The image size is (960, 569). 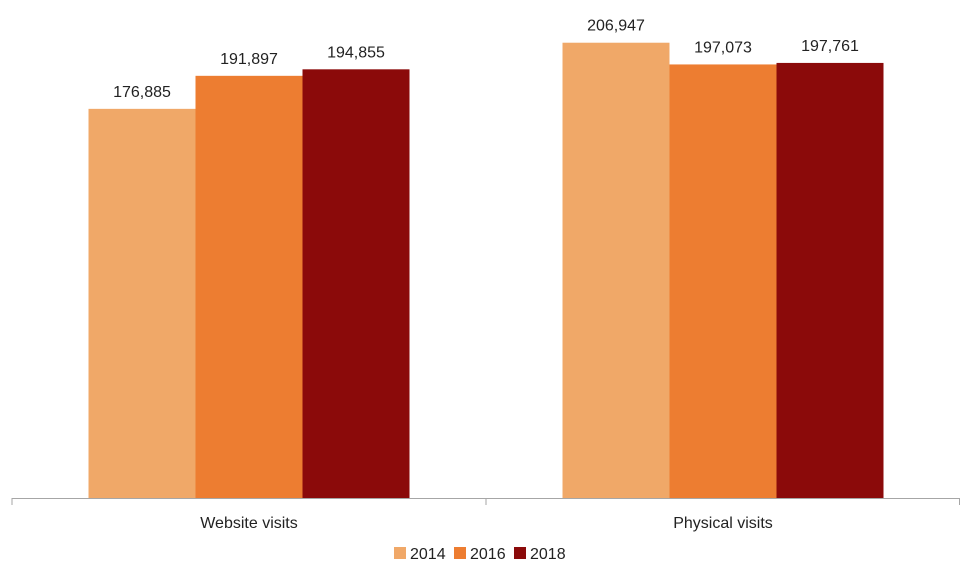 What do you see at coordinates (249, 286) in the screenshot?
I see `bar-2016-website-visits` at bounding box center [249, 286].